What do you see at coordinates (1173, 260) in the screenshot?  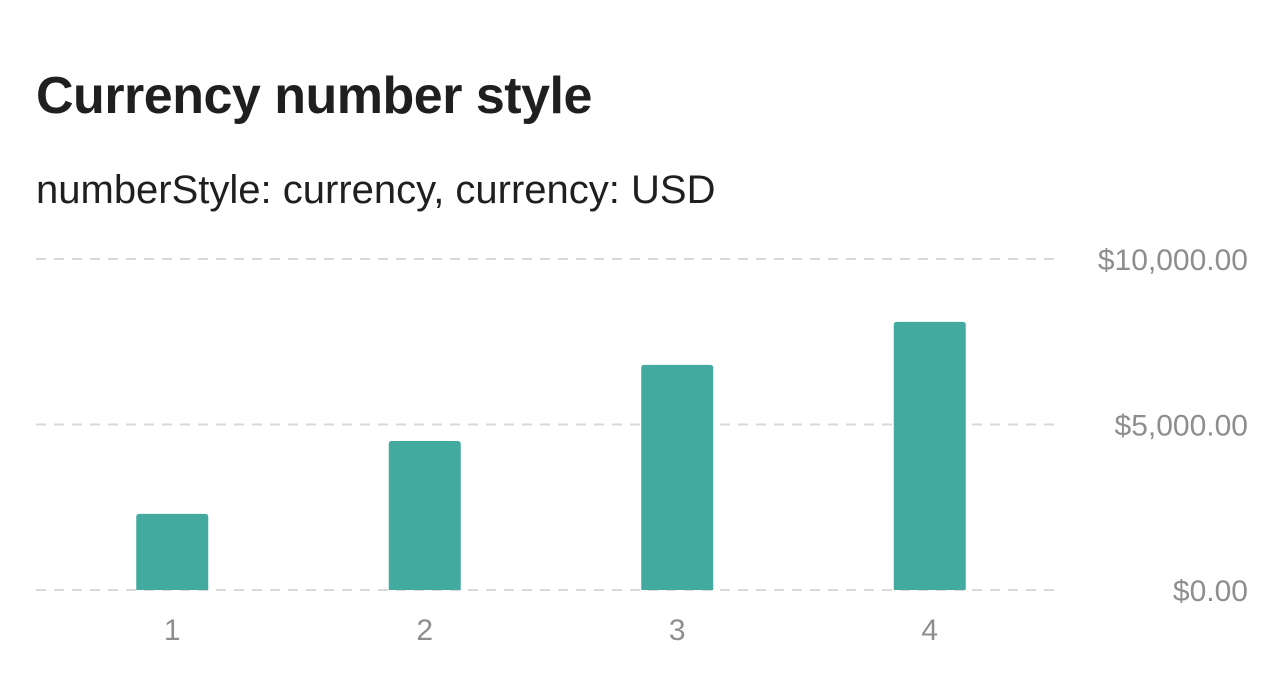 I see `y-tick-label: $10,000.00` at bounding box center [1173, 260].